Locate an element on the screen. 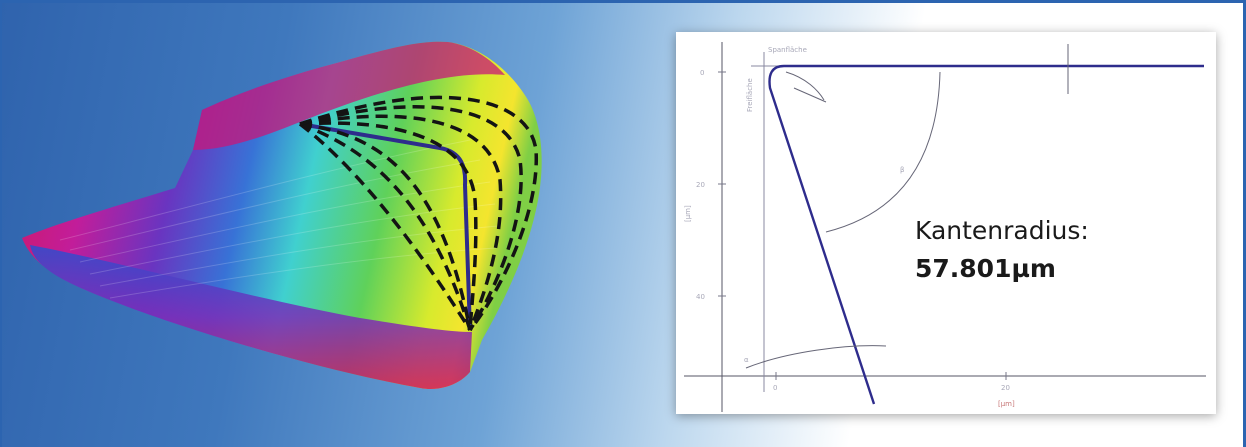 This screenshot has width=1246, height=447. left-border is located at coordinates (1, 223).